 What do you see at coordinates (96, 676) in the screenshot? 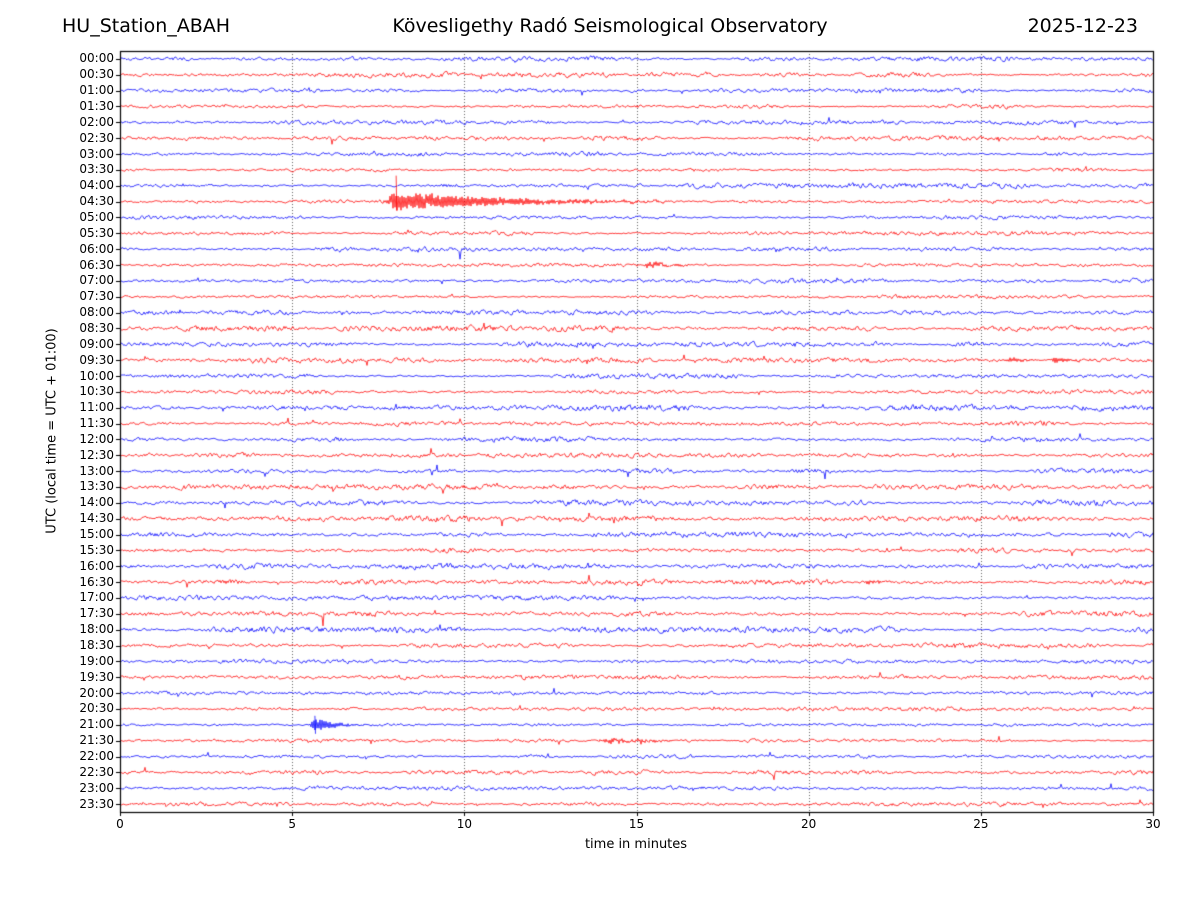
I see `y-tick-label: 19:30` at bounding box center [96, 676].